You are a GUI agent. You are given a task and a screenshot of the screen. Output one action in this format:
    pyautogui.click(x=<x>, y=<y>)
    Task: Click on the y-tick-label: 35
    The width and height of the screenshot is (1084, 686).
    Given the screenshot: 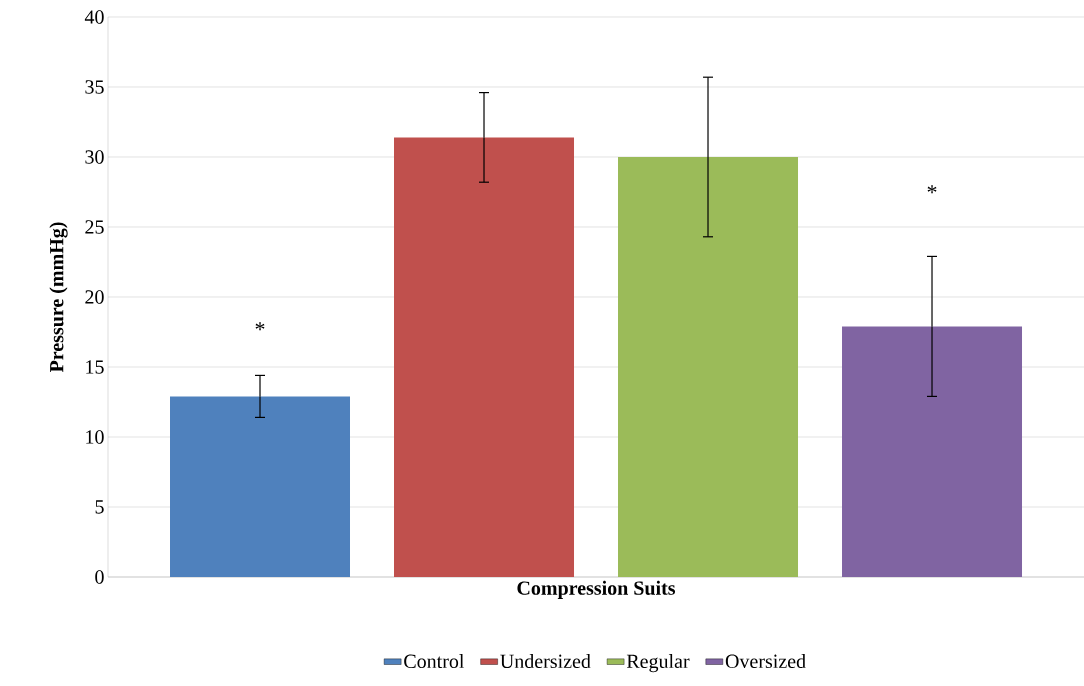 What is the action you would take?
    pyautogui.click(x=94, y=87)
    